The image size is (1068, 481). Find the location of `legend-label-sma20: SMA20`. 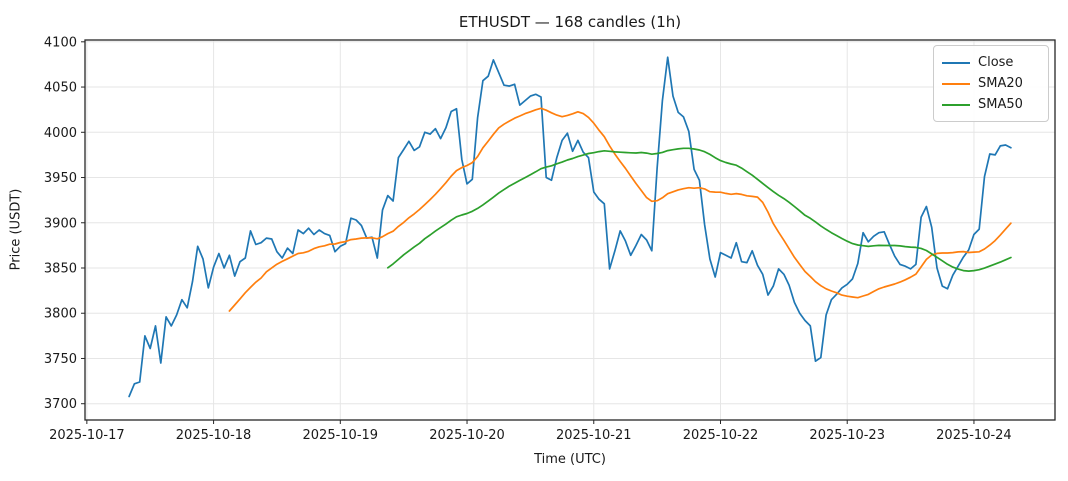

legend-label-sma20: SMA20 is located at coordinates (1000, 83).